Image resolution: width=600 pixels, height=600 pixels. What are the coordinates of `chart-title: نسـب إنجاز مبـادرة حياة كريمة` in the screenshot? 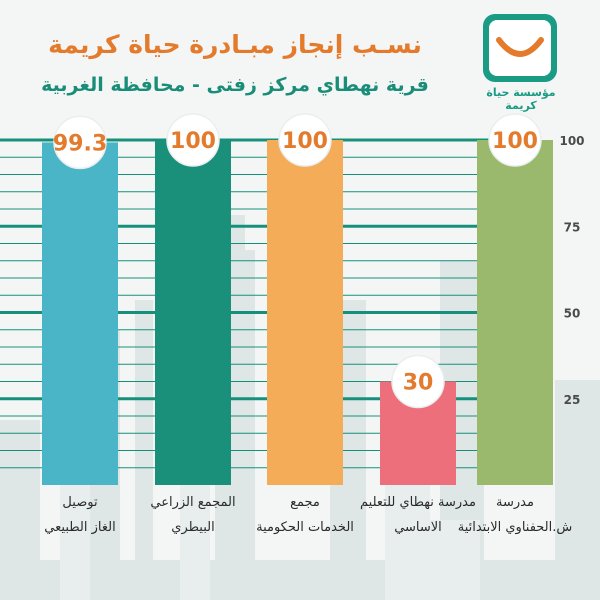 It's located at (235, 44).